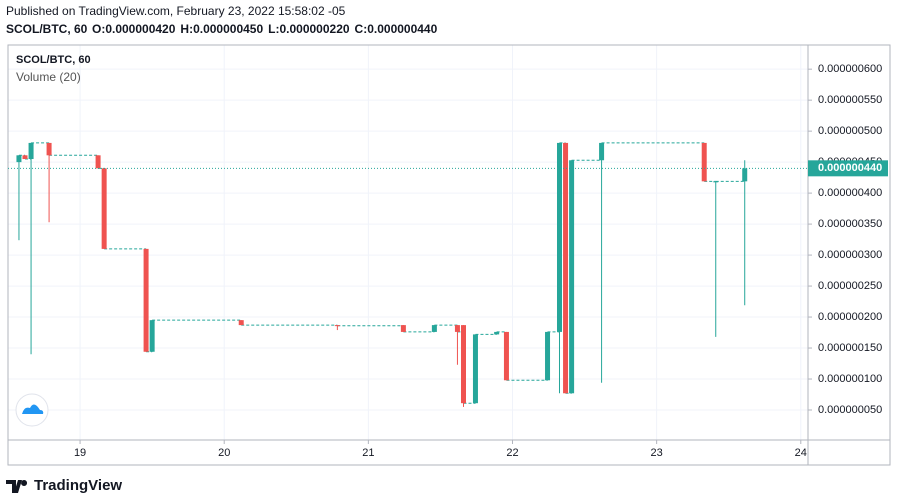  I want to click on x-tick-label: 24, so click(801, 453).